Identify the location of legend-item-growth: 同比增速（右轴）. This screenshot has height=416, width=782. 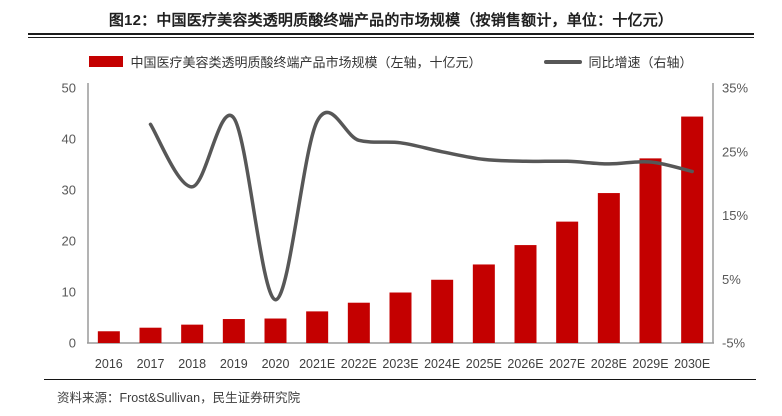
(618, 61).